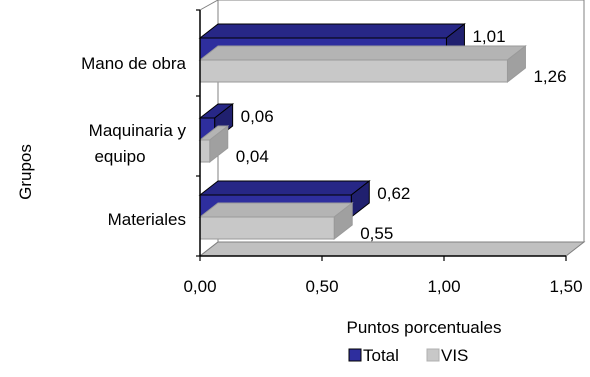 The height and width of the screenshot is (377, 590). I want to click on data-label: 0,06, so click(257, 116).